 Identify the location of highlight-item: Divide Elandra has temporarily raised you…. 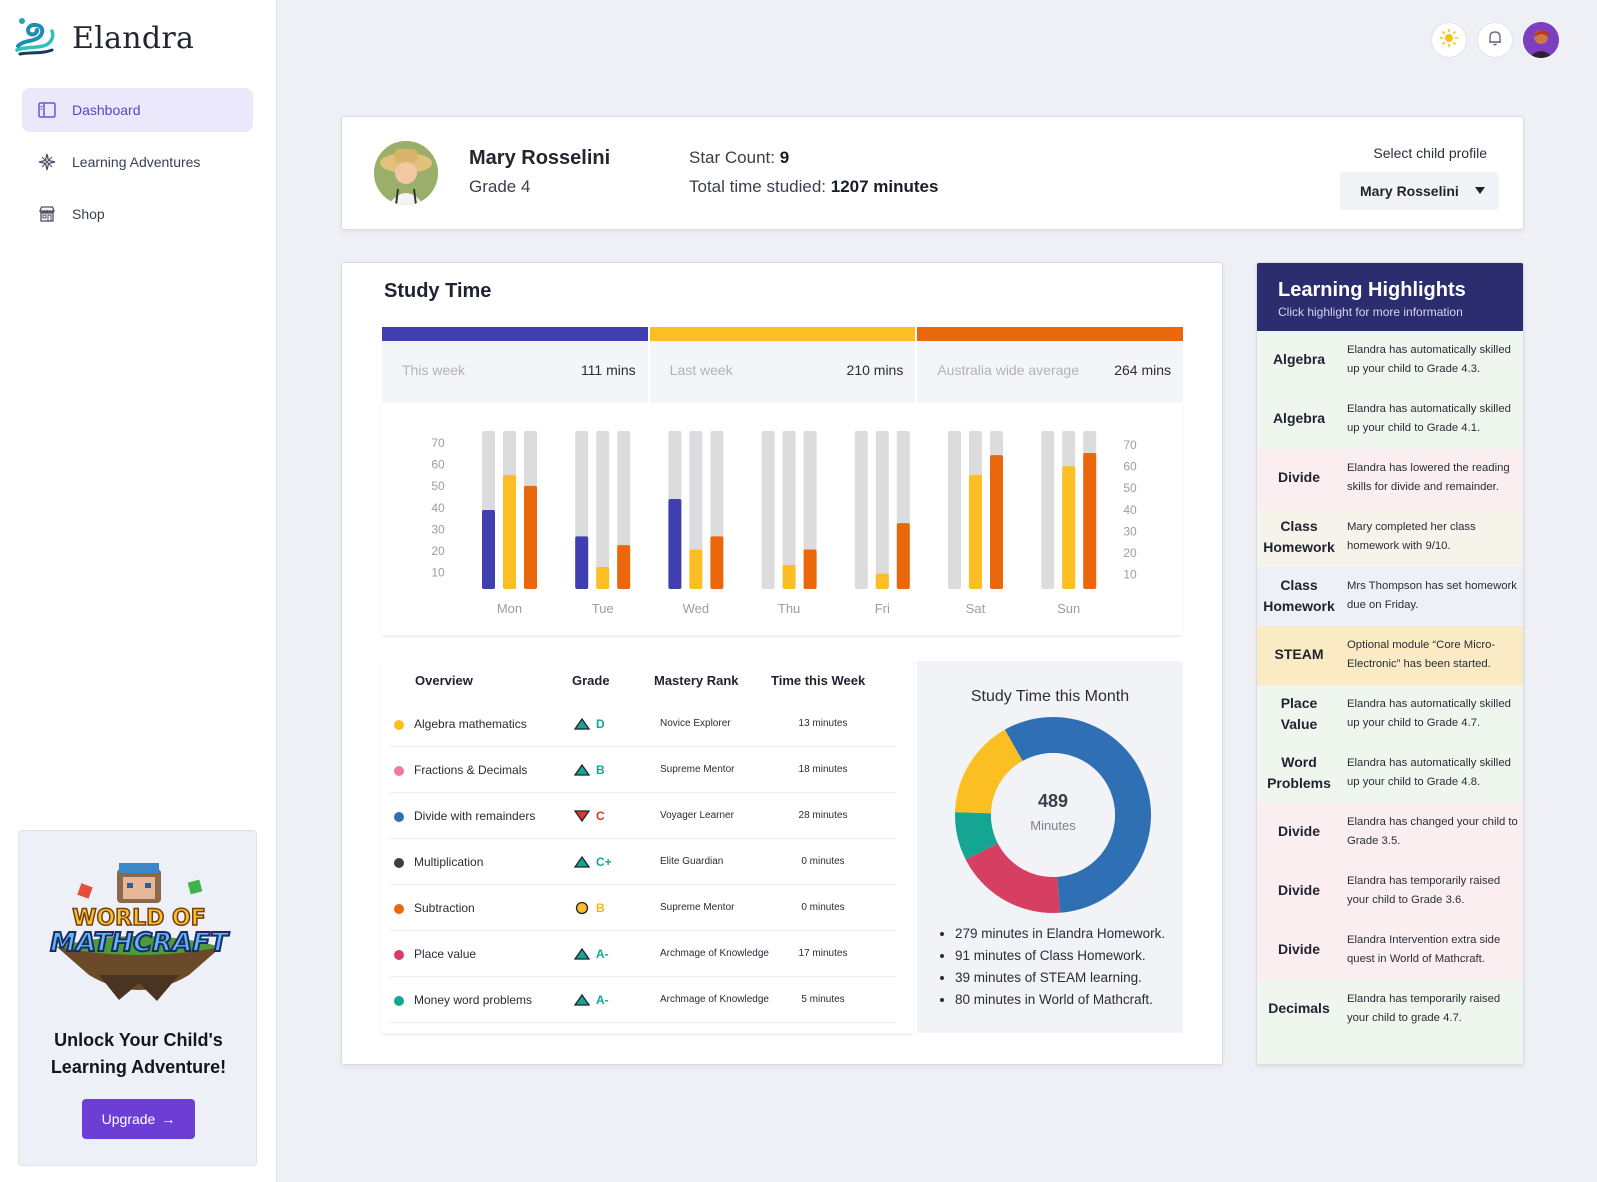
(1390, 891).